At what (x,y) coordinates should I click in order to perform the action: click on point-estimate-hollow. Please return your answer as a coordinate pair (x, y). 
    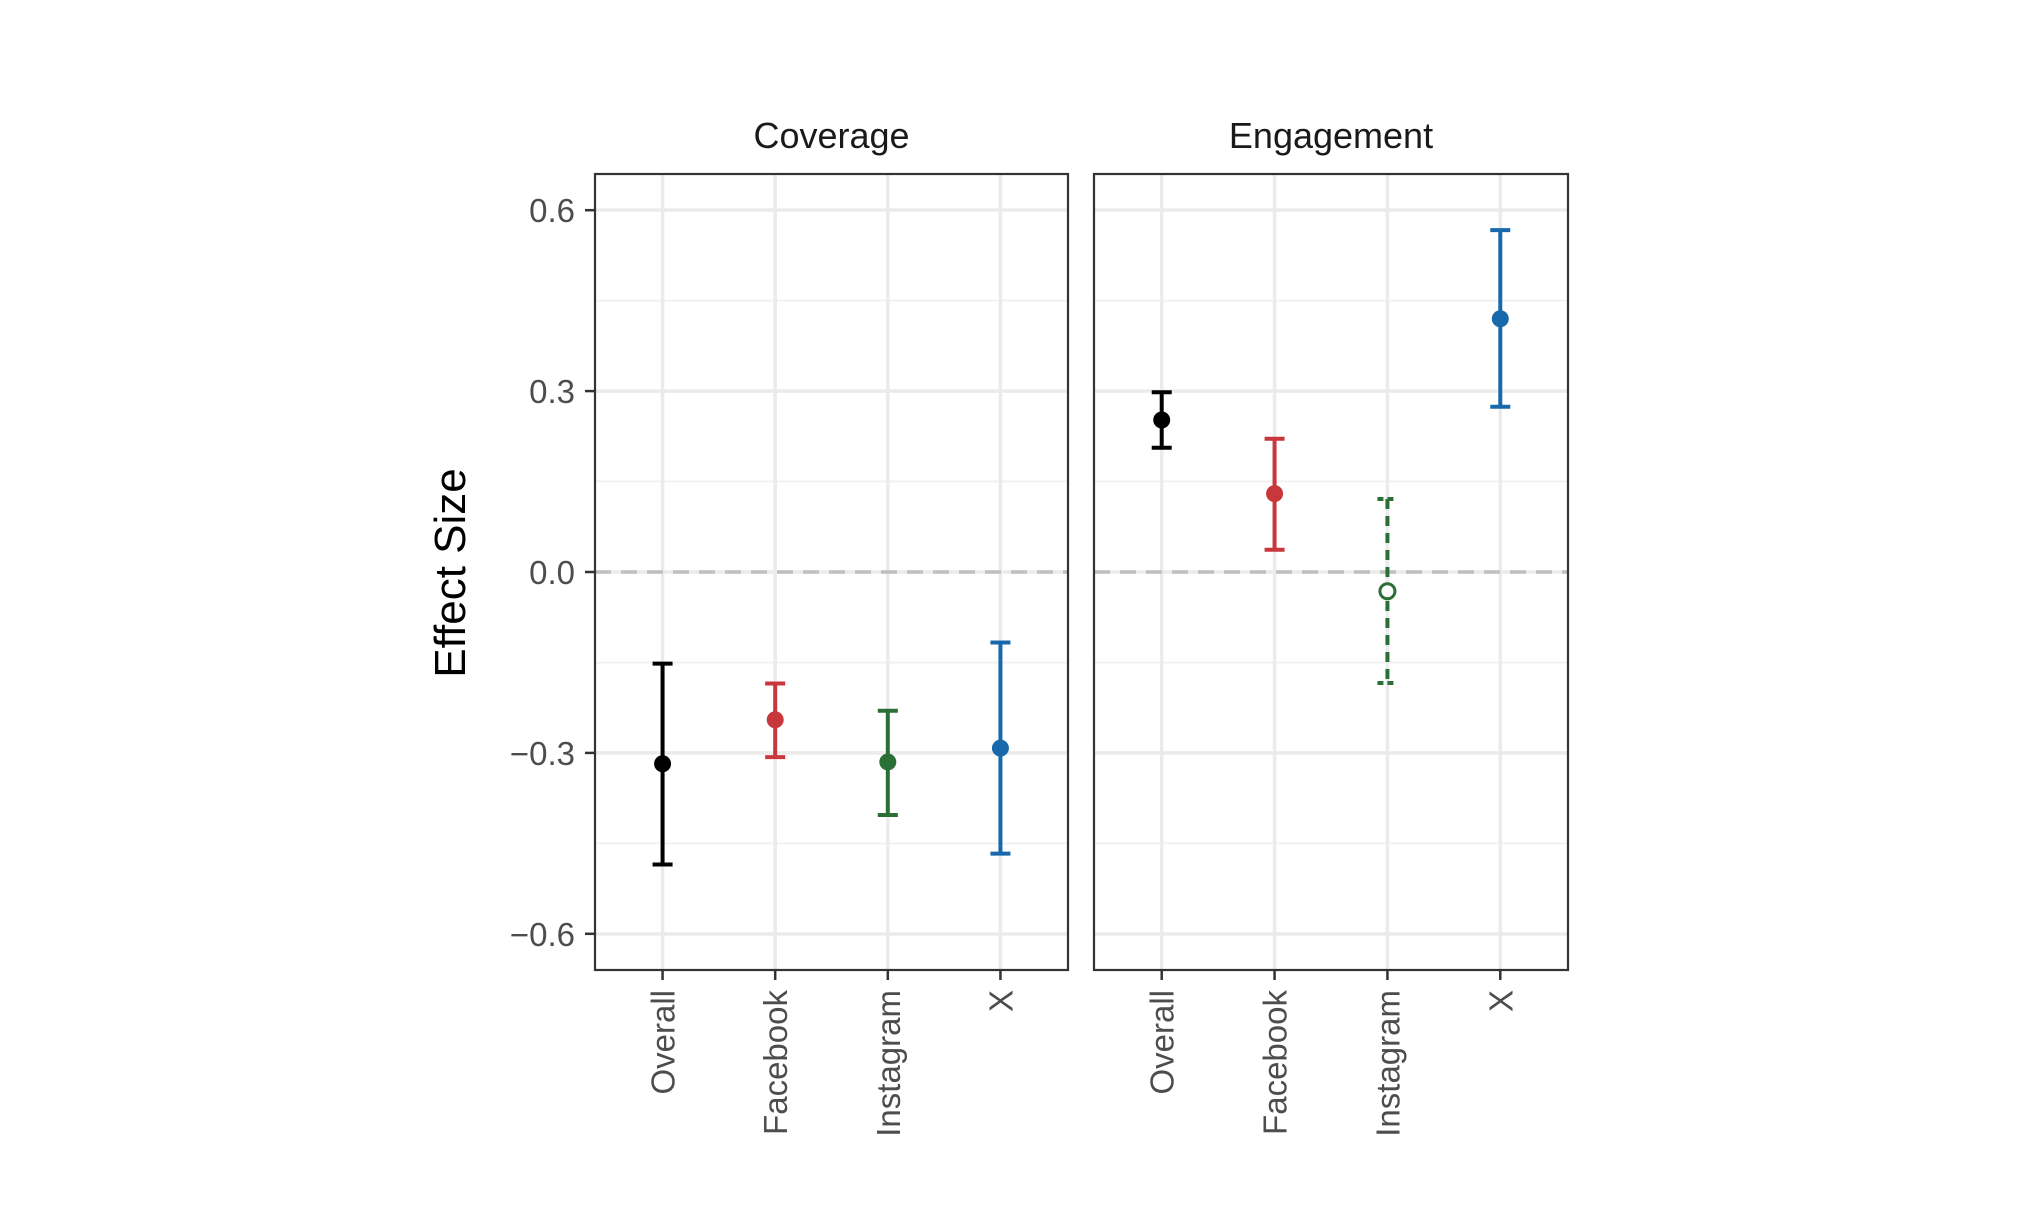
    Looking at the image, I should click on (1387, 591).